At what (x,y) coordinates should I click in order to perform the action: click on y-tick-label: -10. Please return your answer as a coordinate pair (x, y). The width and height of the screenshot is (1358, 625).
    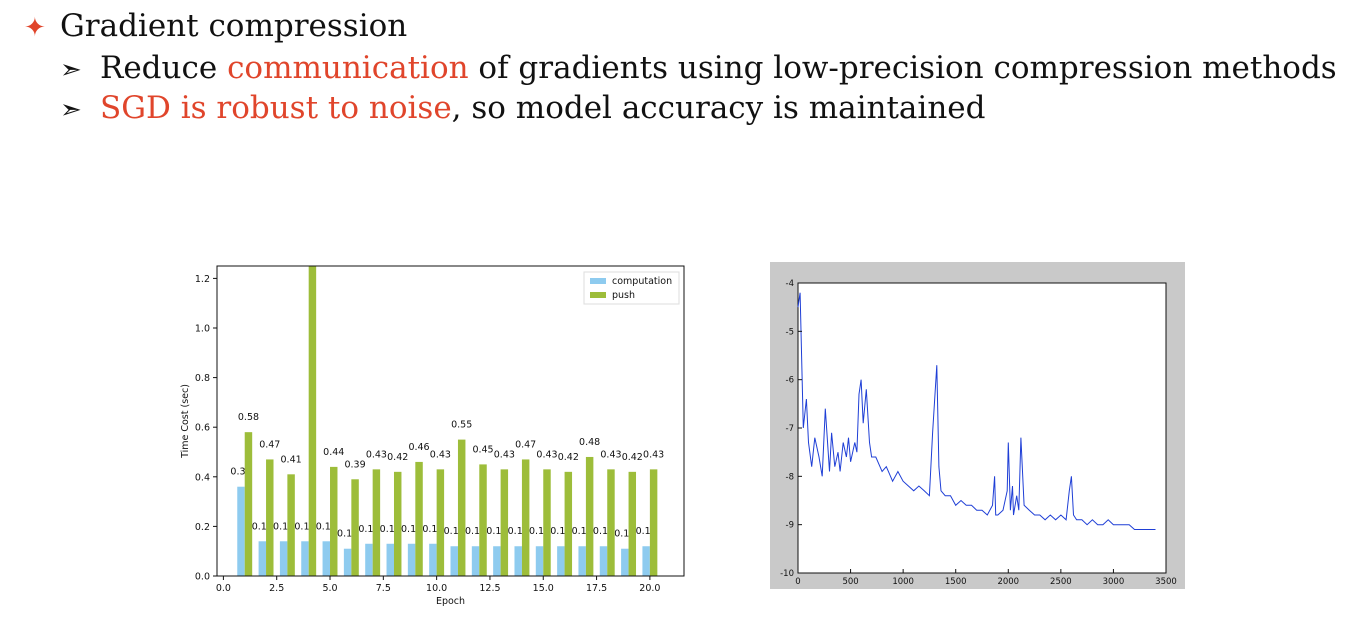
    Looking at the image, I should click on (787, 574).